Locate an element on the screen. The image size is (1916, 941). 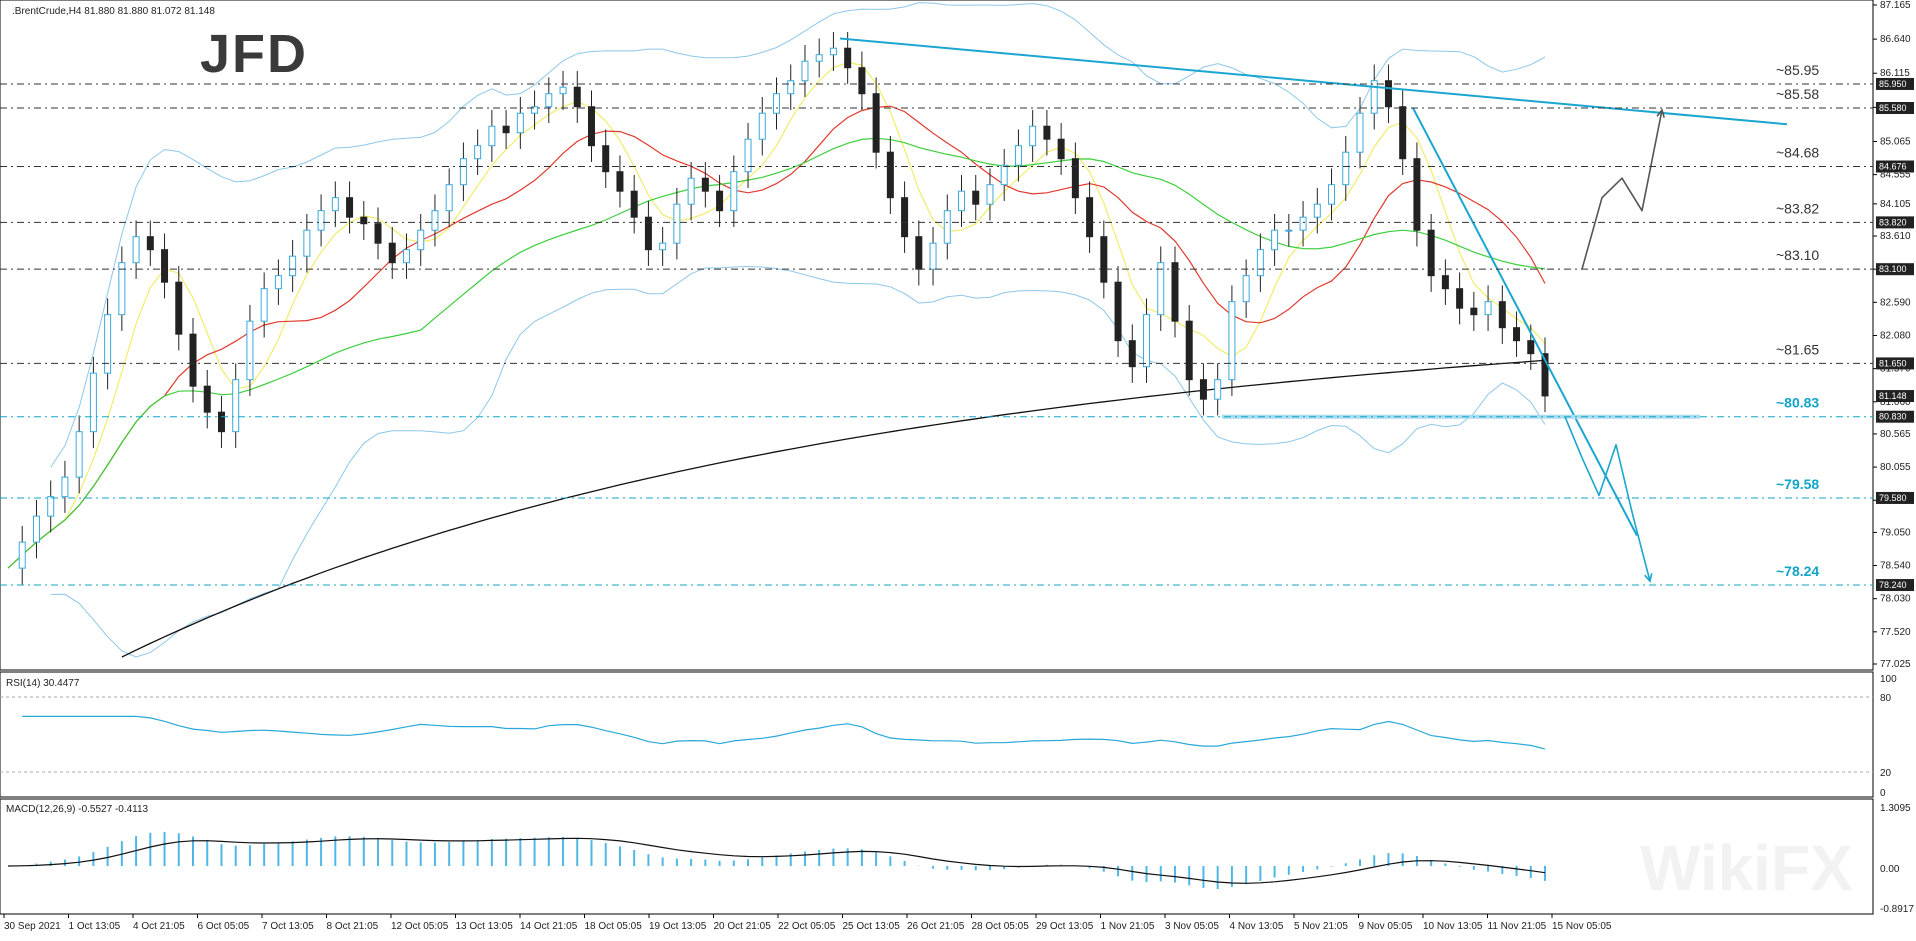
indicator-plots is located at coordinates (776, 802).